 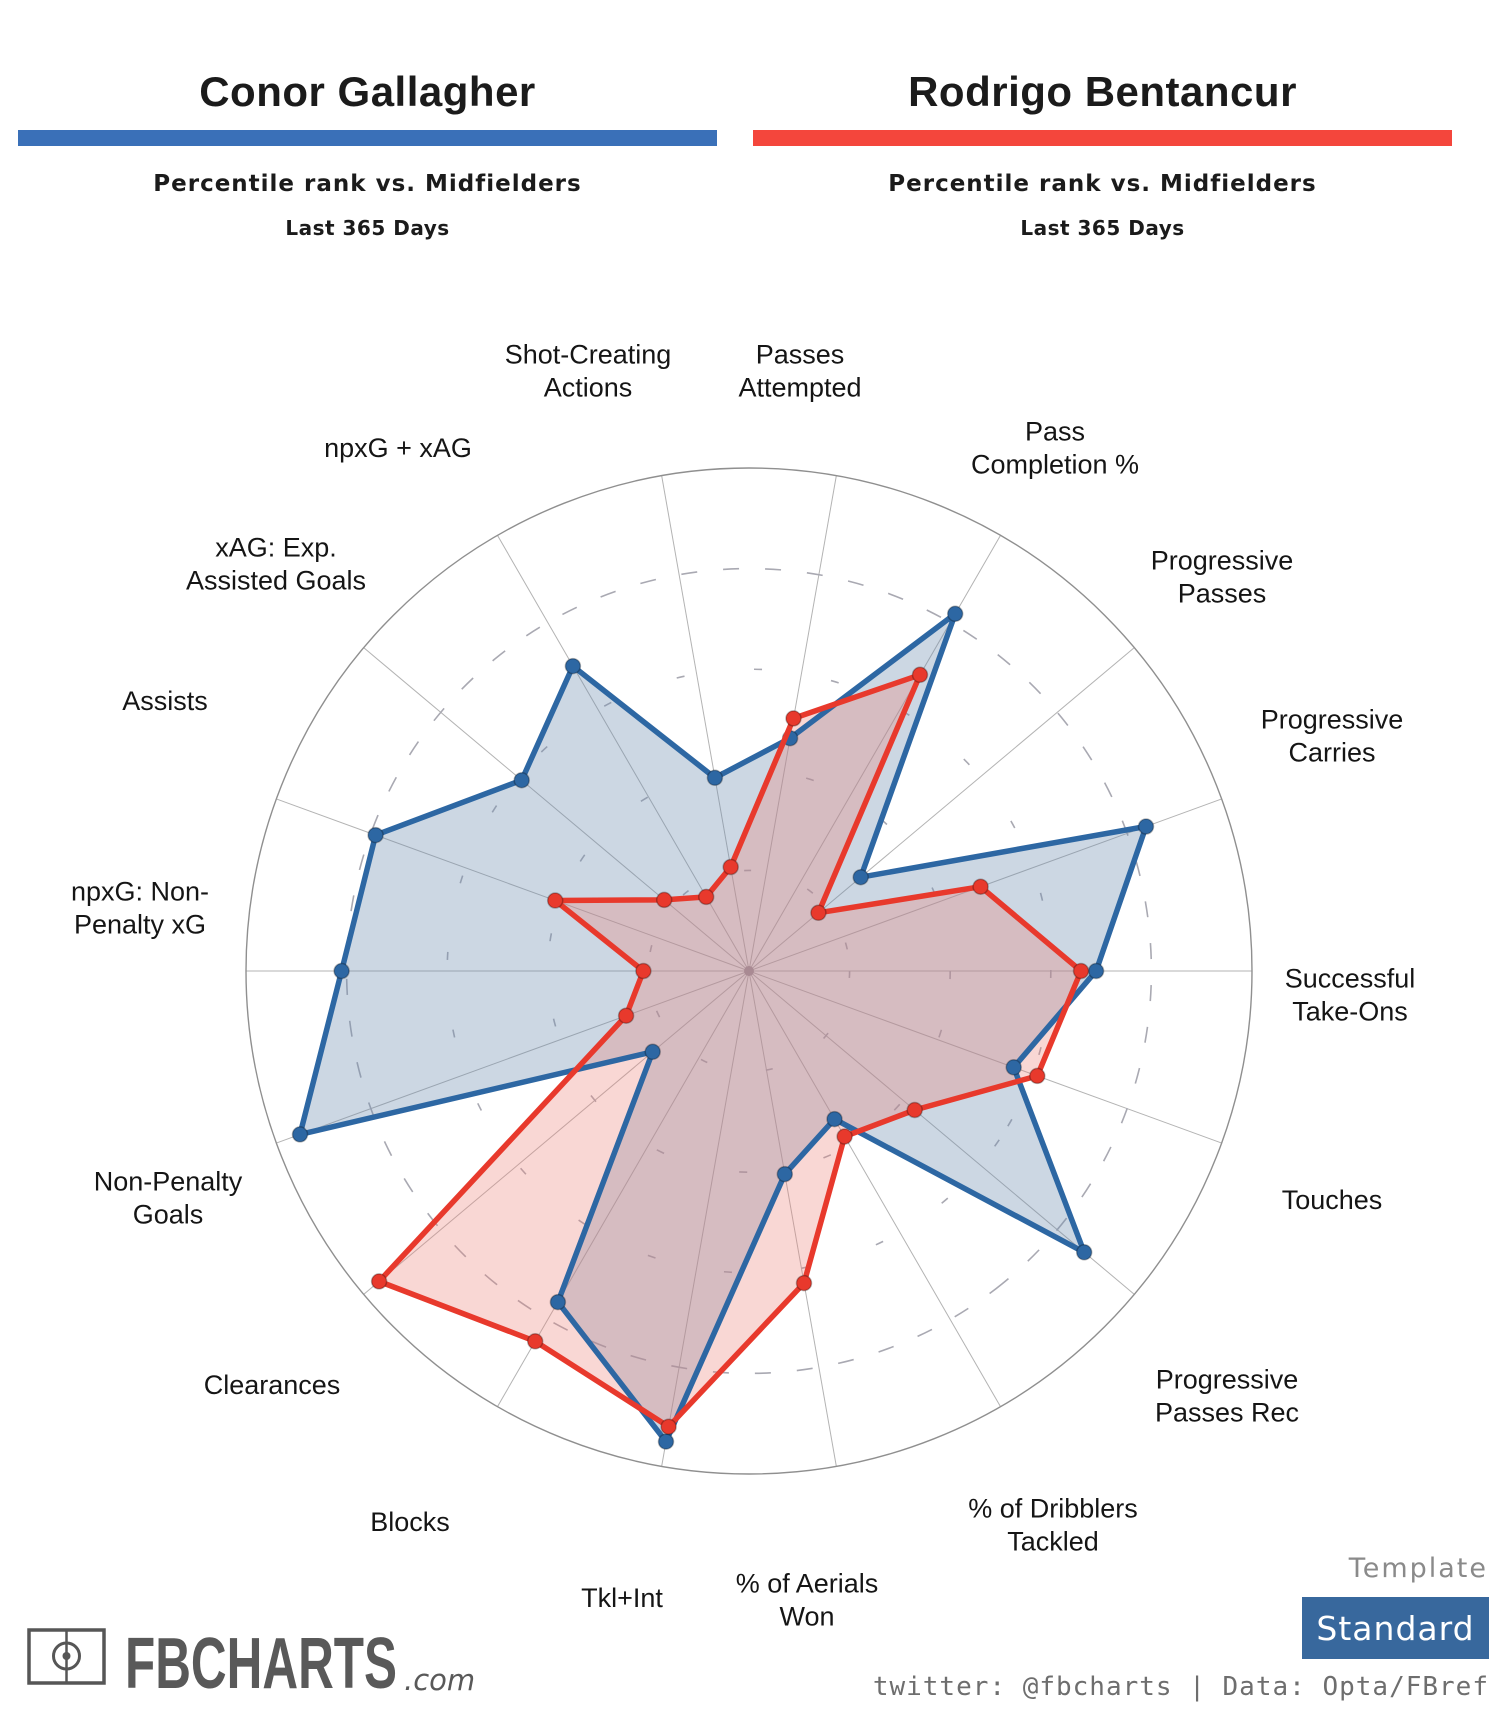 What do you see at coordinates (1222, 577) in the screenshot?
I see `axis-label-progressive-passes: Progressive Passes` at bounding box center [1222, 577].